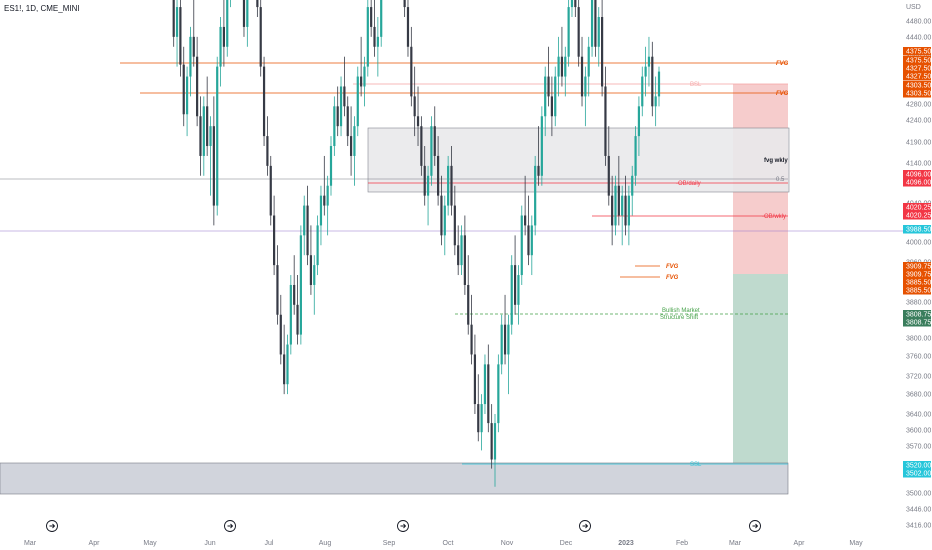  What do you see at coordinates (679, 318) in the screenshot?
I see `structure-label-2: Structure Shift` at bounding box center [679, 318].